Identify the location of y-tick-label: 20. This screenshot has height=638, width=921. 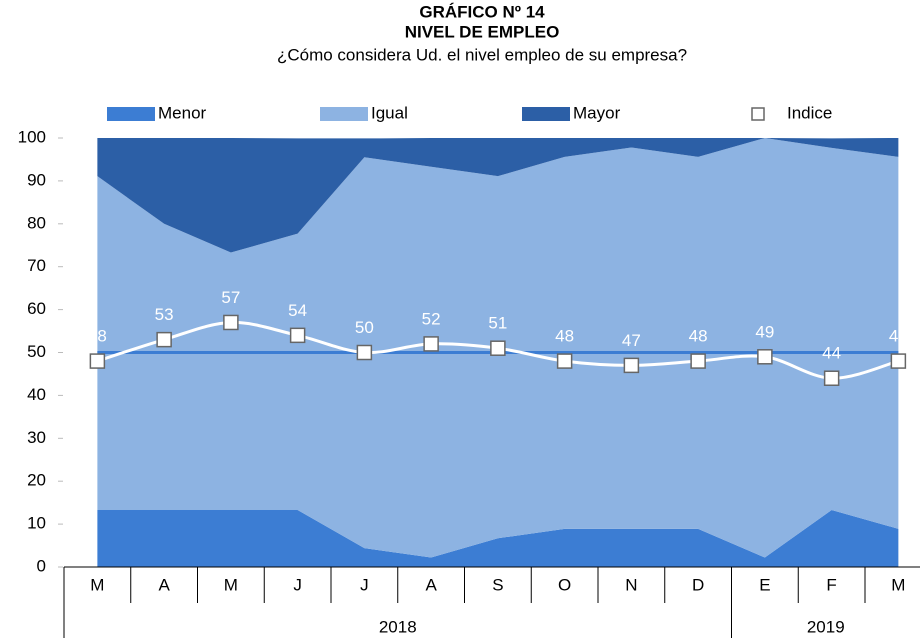
(36, 480).